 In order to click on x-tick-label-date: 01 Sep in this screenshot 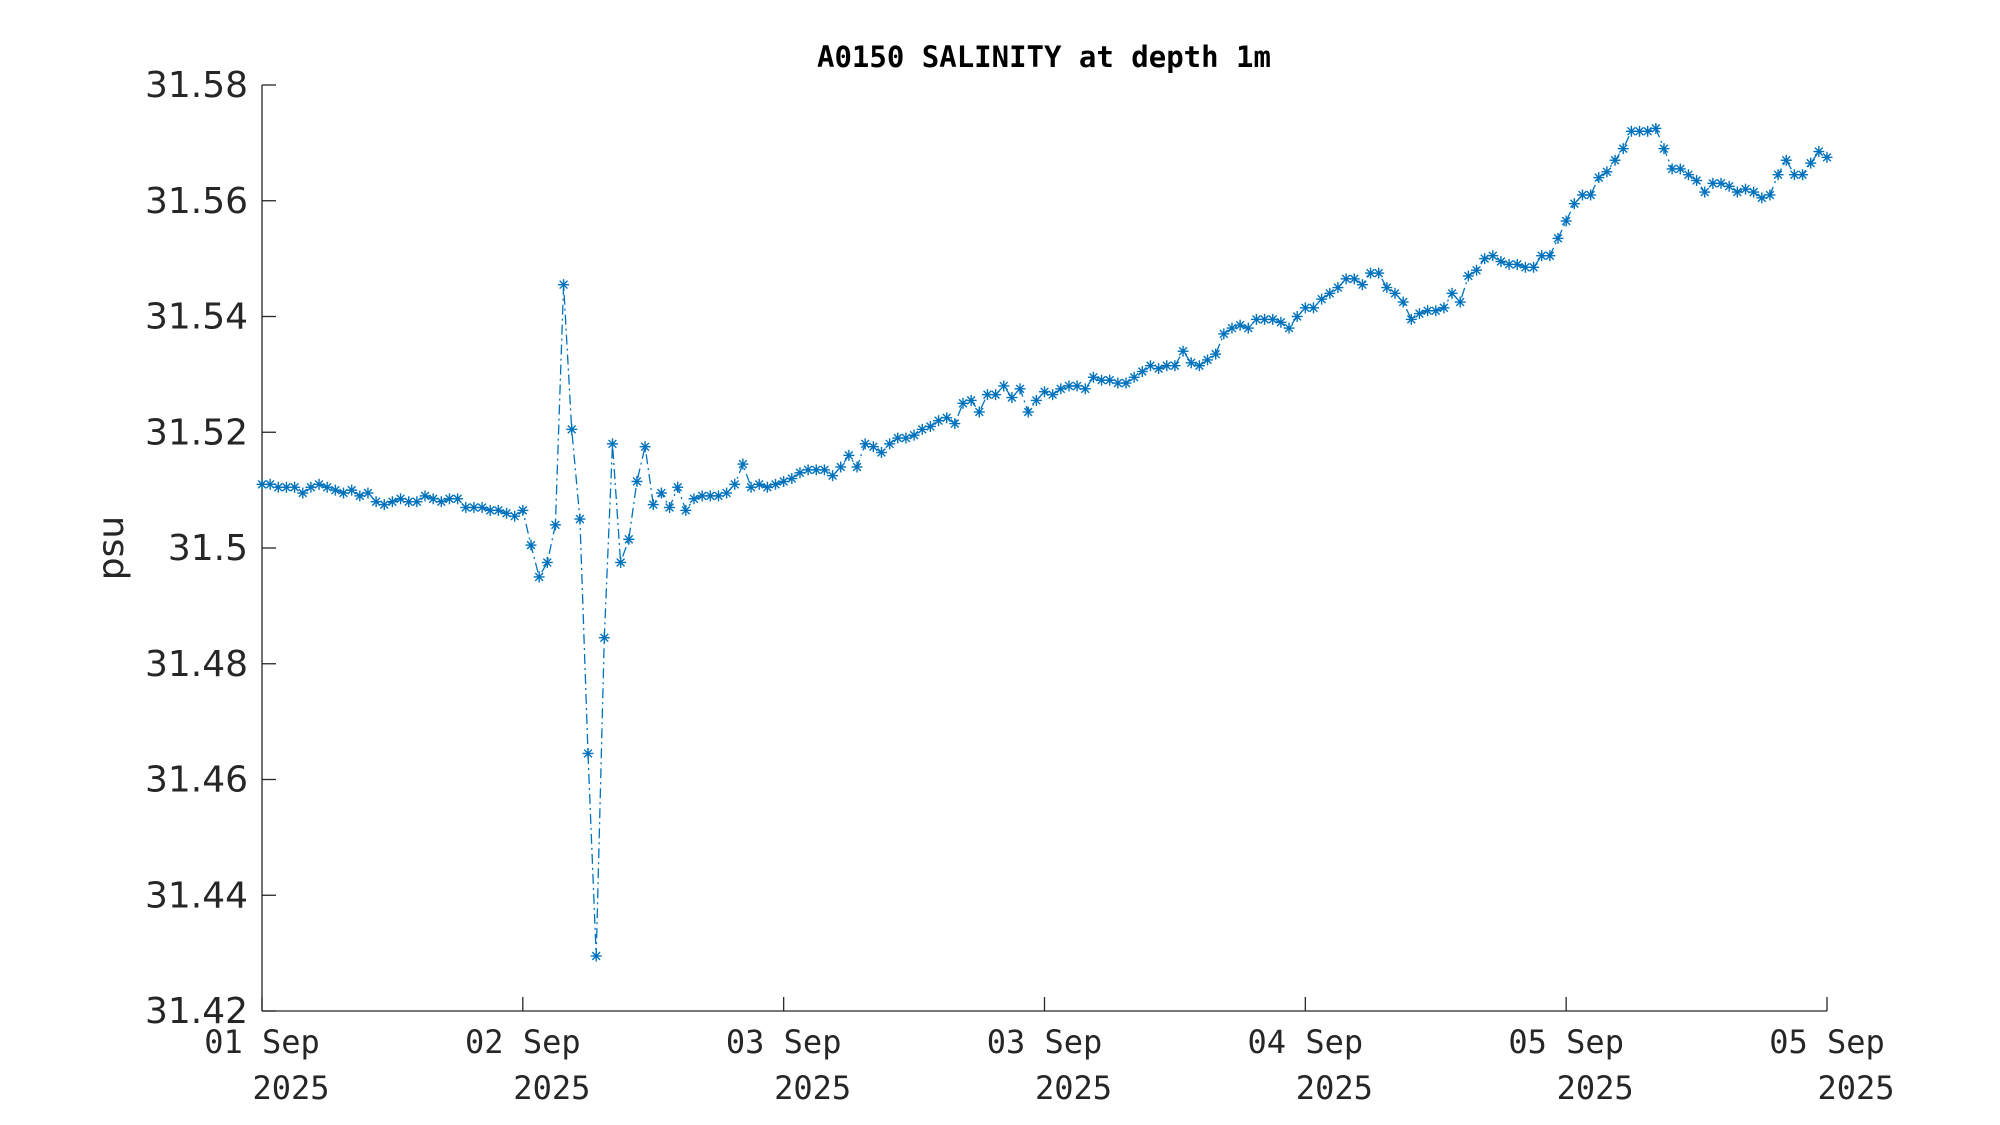, I will do `click(262, 1042)`.